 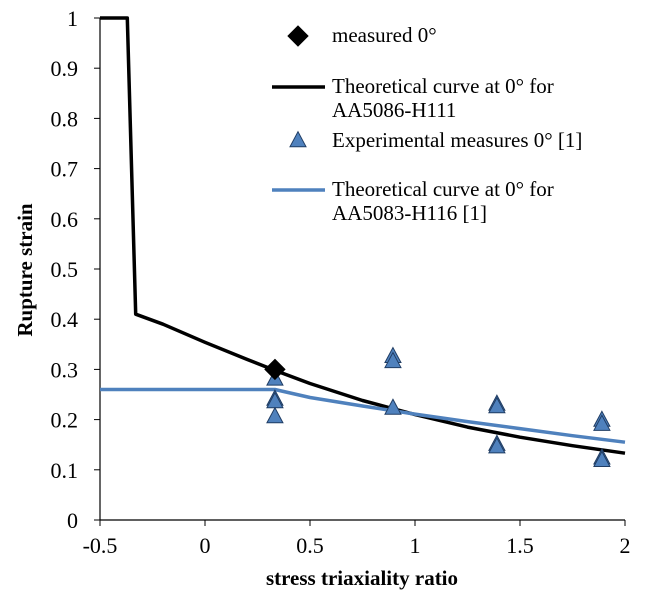 I want to click on x-tick-label: 1.5, so click(x=520, y=545).